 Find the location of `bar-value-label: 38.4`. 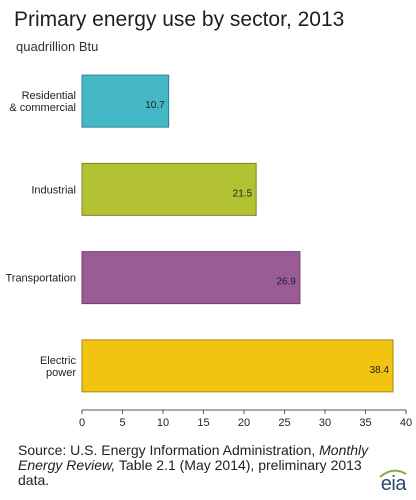

bar-value-label: 38.4 is located at coordinates (380, 370).